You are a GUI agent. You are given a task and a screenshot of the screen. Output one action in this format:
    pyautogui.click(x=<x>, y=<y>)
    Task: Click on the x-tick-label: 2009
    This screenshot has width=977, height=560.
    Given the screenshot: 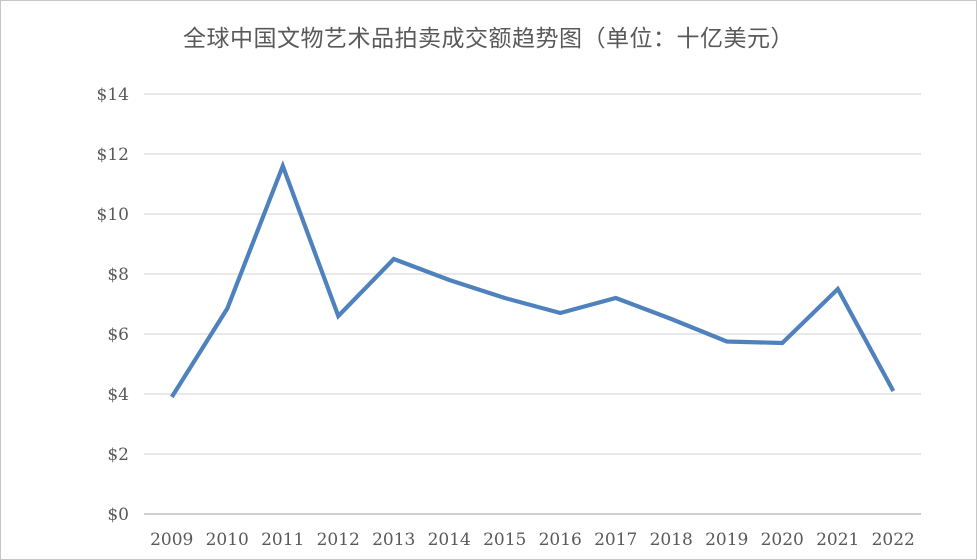 What is the action you would take?
    pyautogui.click(x=171, y=540)
    